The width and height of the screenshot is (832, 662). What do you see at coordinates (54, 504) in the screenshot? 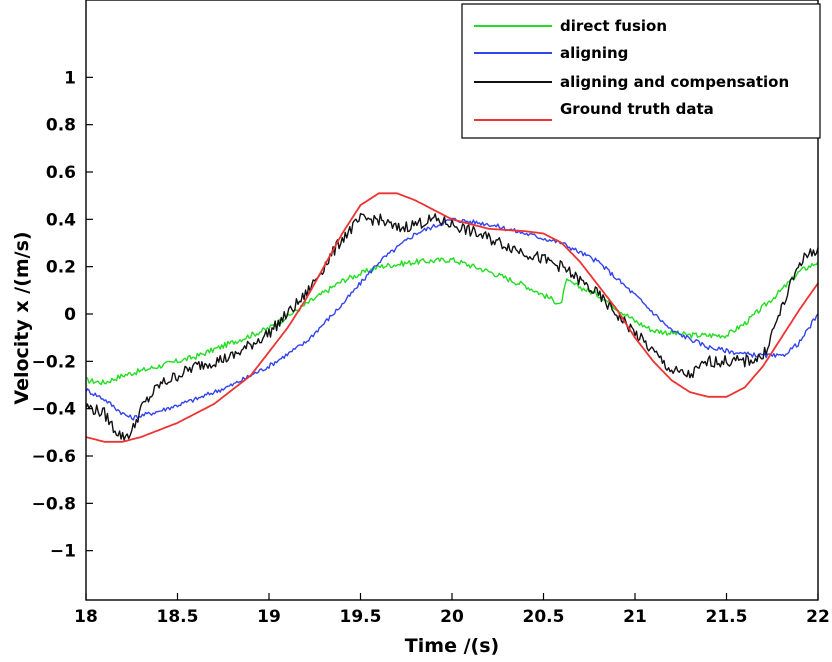
I see `y-tick-label: −0.8` at bounding box center [54, 504].